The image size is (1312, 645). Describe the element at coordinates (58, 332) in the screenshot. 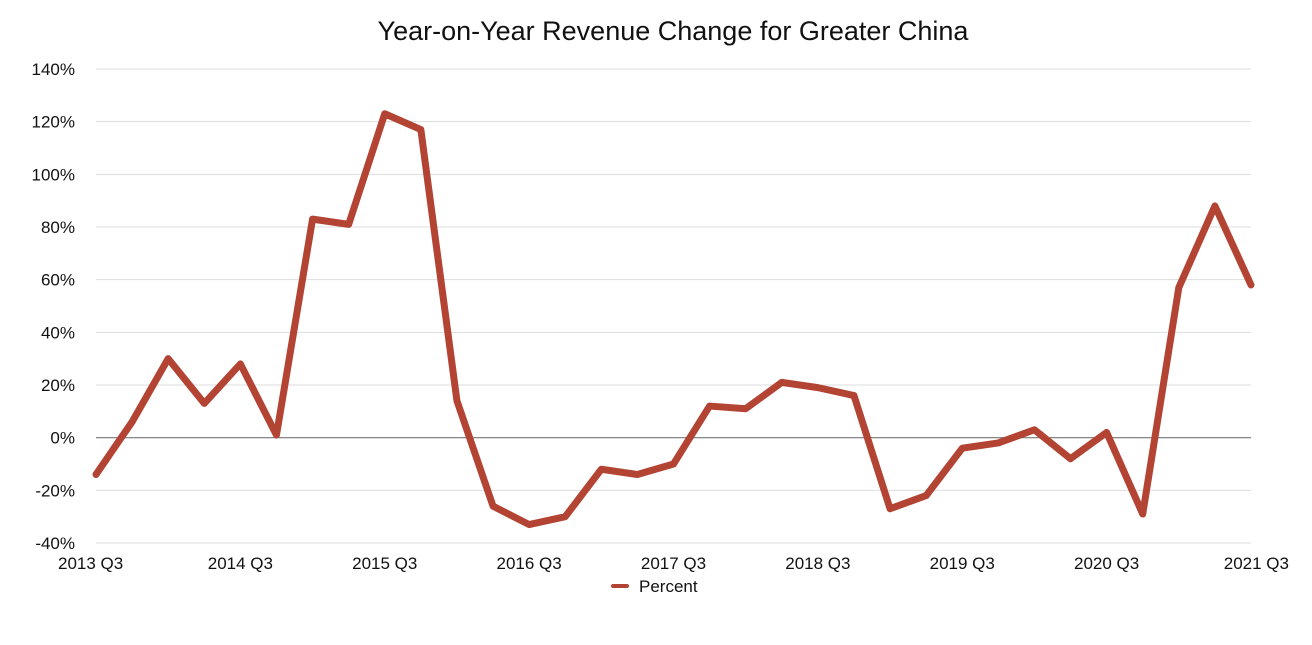

I see `y-tick-label: 40%` at that location.